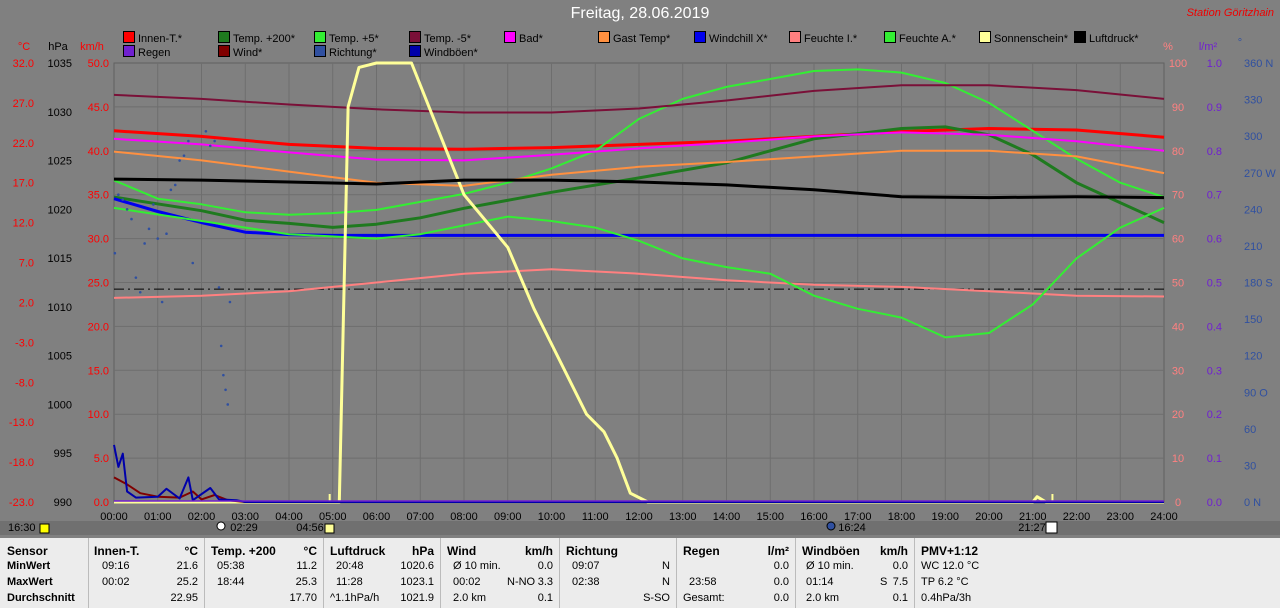 Image resolution: width=1280 pixels, height=608 pixels. What do you see at coordinates (1214, 152) in the screenshot?
I see `tick-lm2: 0.8` at bounding box center [1214, 152].